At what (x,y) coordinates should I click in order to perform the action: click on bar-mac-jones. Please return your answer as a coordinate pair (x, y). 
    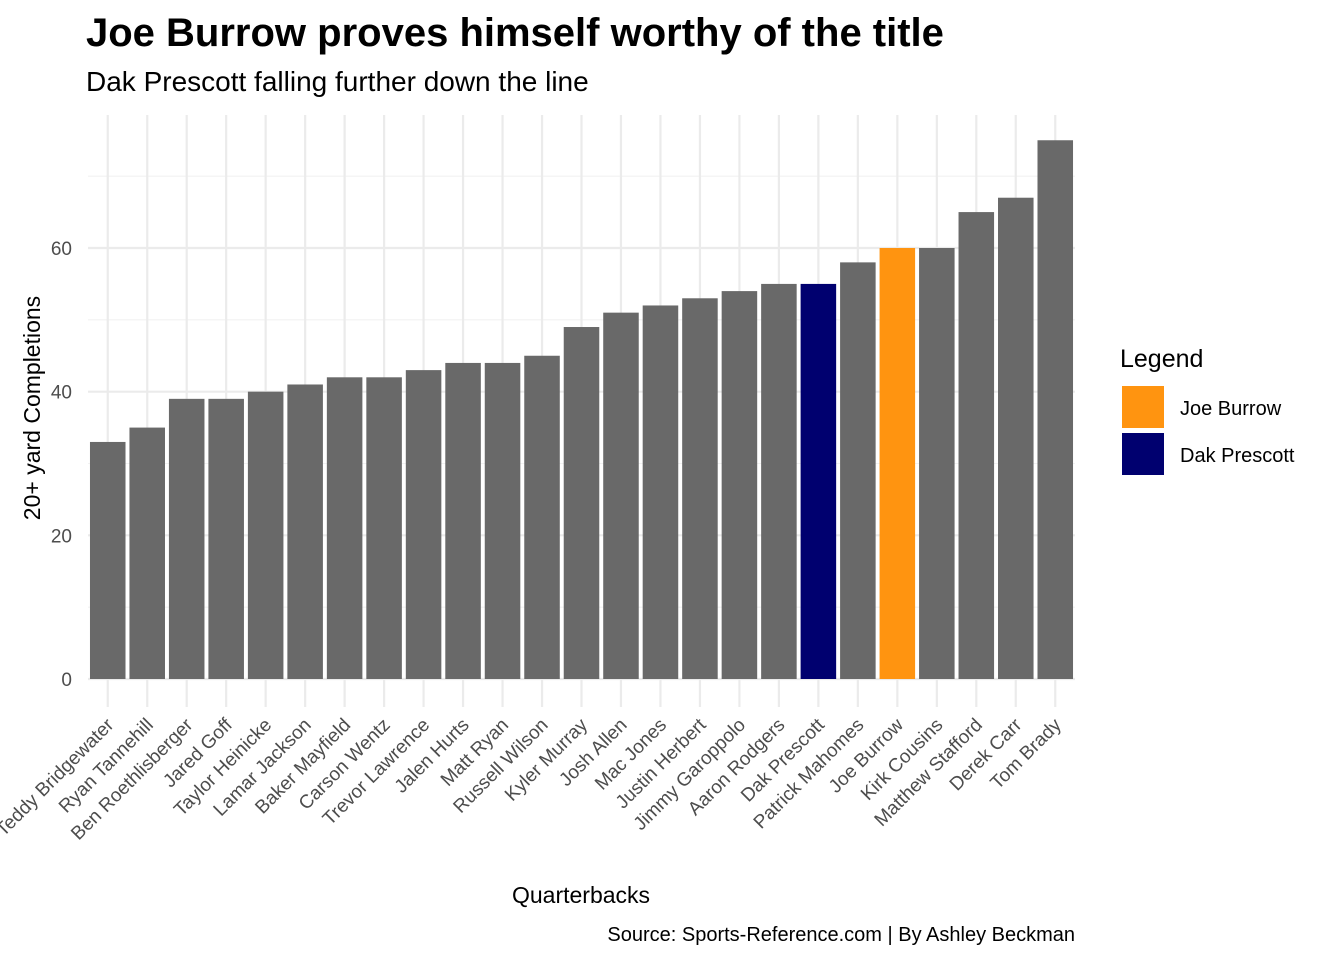
    Looking at the image, I should click on (660, 492).